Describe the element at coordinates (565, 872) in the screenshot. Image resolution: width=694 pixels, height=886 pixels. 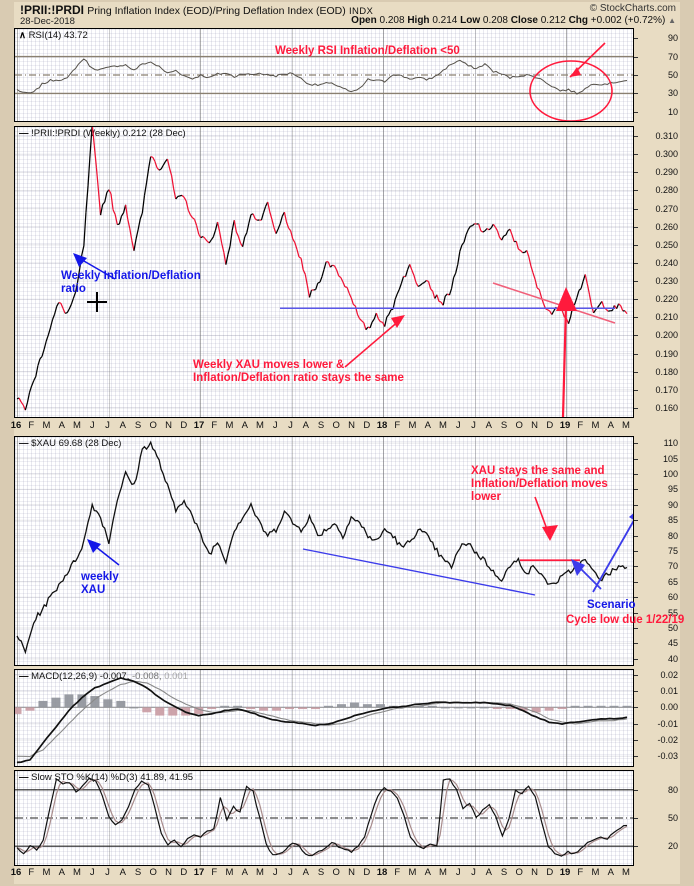
I see `x-axis-label: 19` at that location.